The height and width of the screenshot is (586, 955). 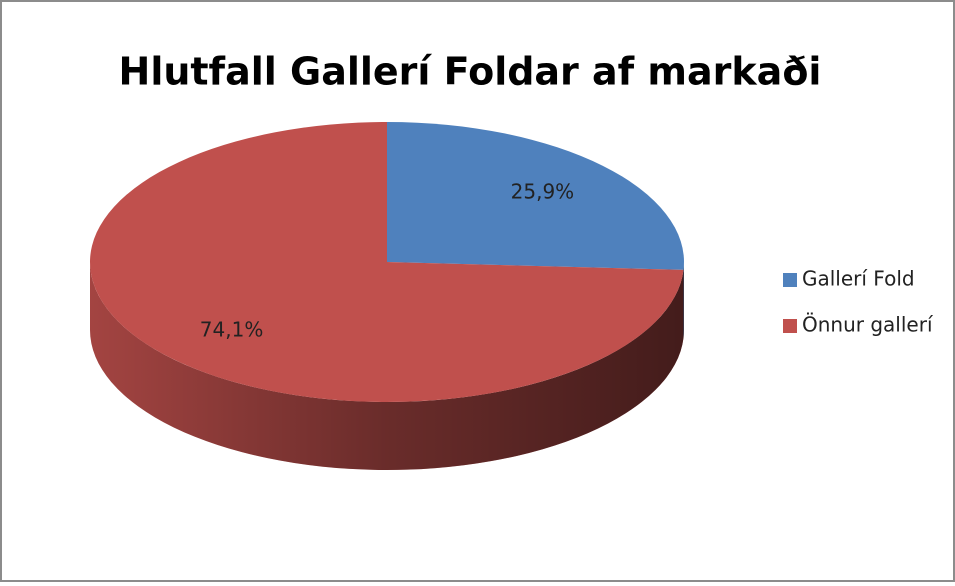 What do you see at coordinates (470, 72) in the screenshot?
I see `chart-title: Hlutfall Gallerí Foldar af markaði` at bounding box center [470, 72].